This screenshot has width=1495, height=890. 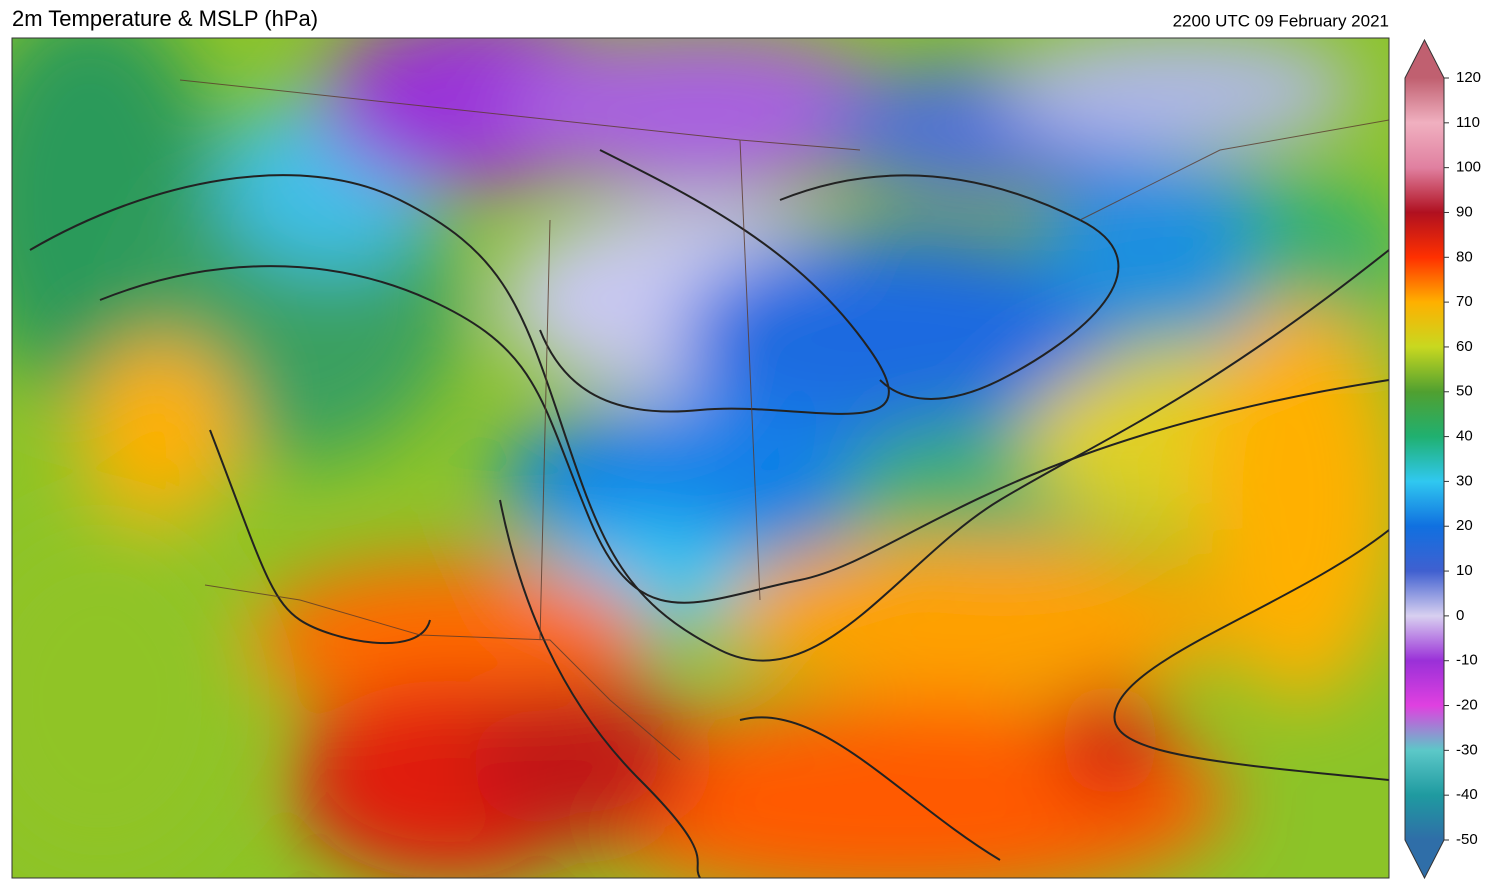 I want to click on colorbar-tick-label: 70, so click(x=1464, y=301).